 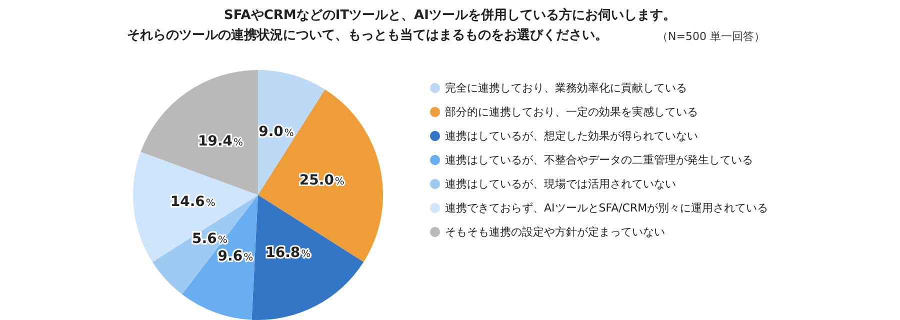 I want to click on legend-label: 連携はしているが、想定した効果が得られていない, so click(x=571, y=136).